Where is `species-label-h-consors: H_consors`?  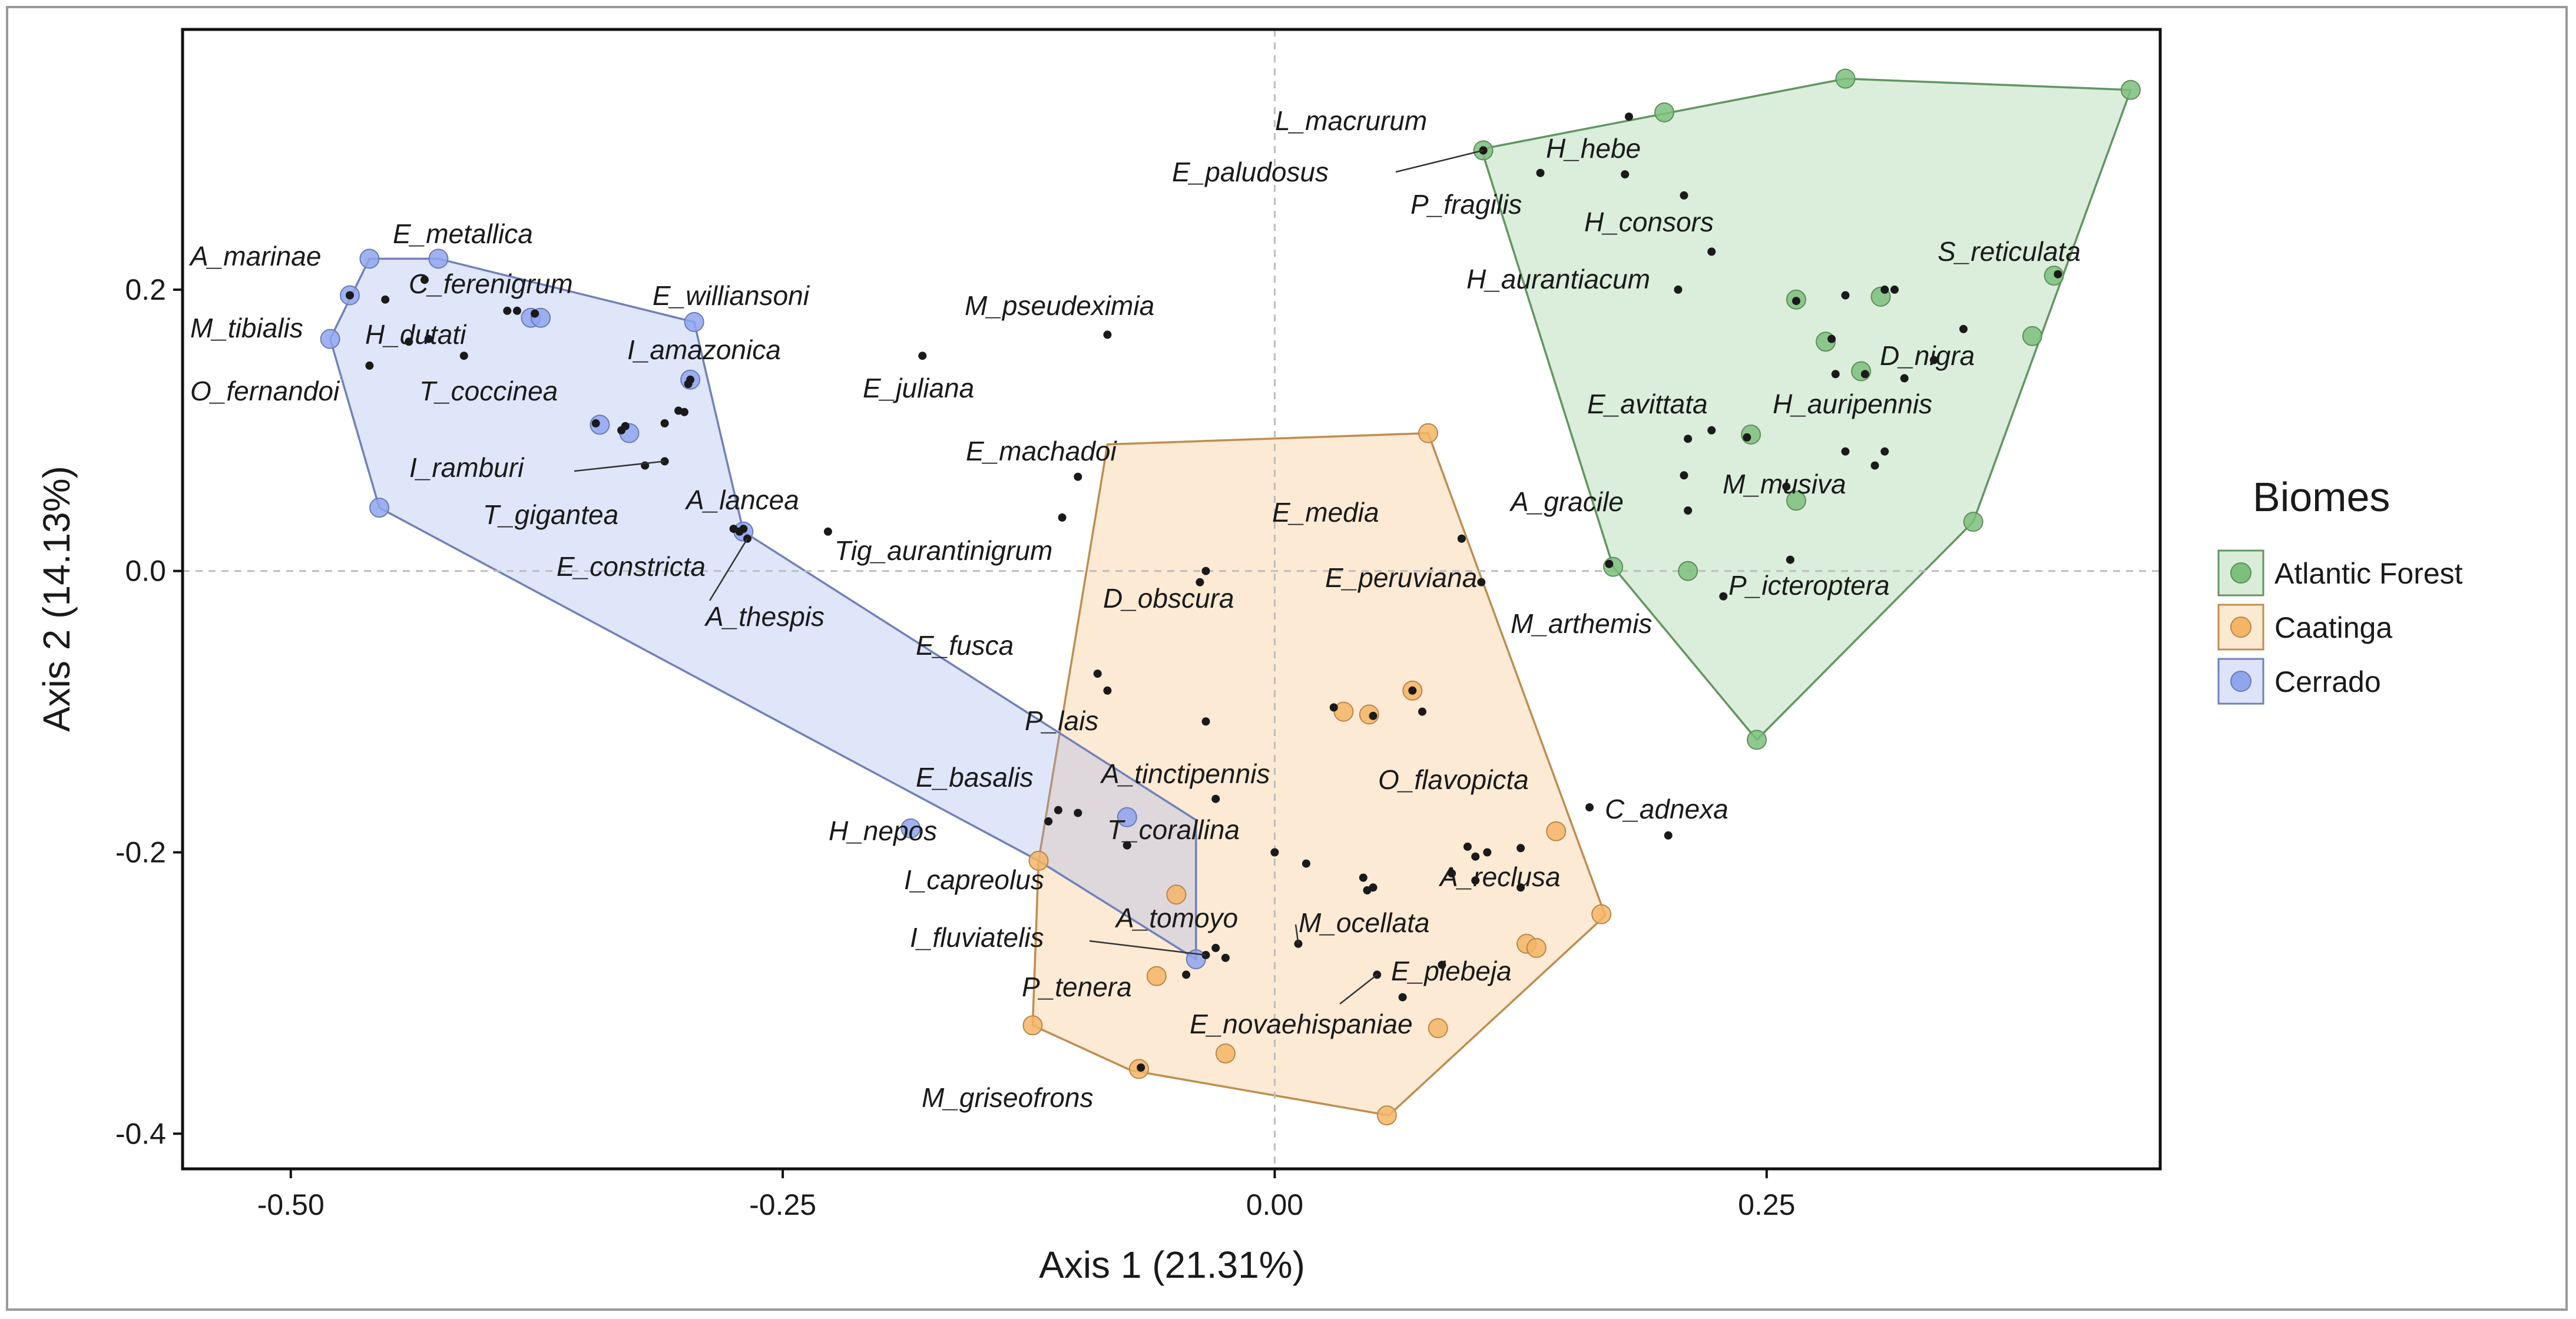
species-label-h-consors: H_consors is located at coordinates (1649, 222).